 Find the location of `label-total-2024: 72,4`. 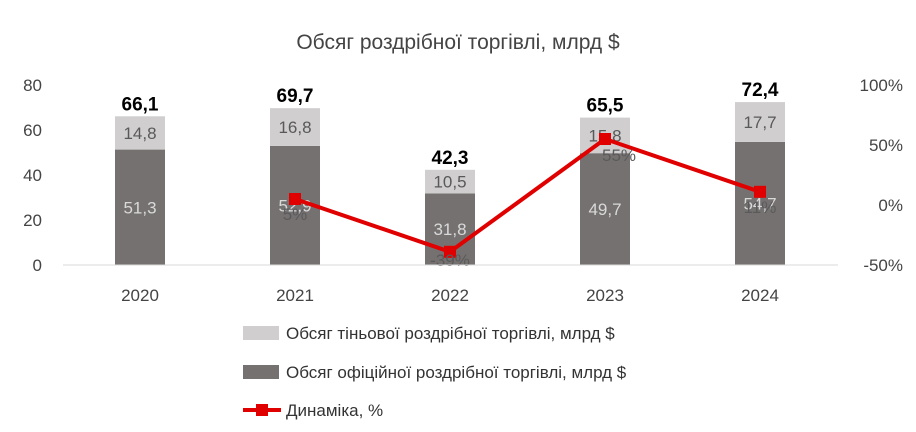

label-total-2024: 72,4 is located at coordinates (760, 90).